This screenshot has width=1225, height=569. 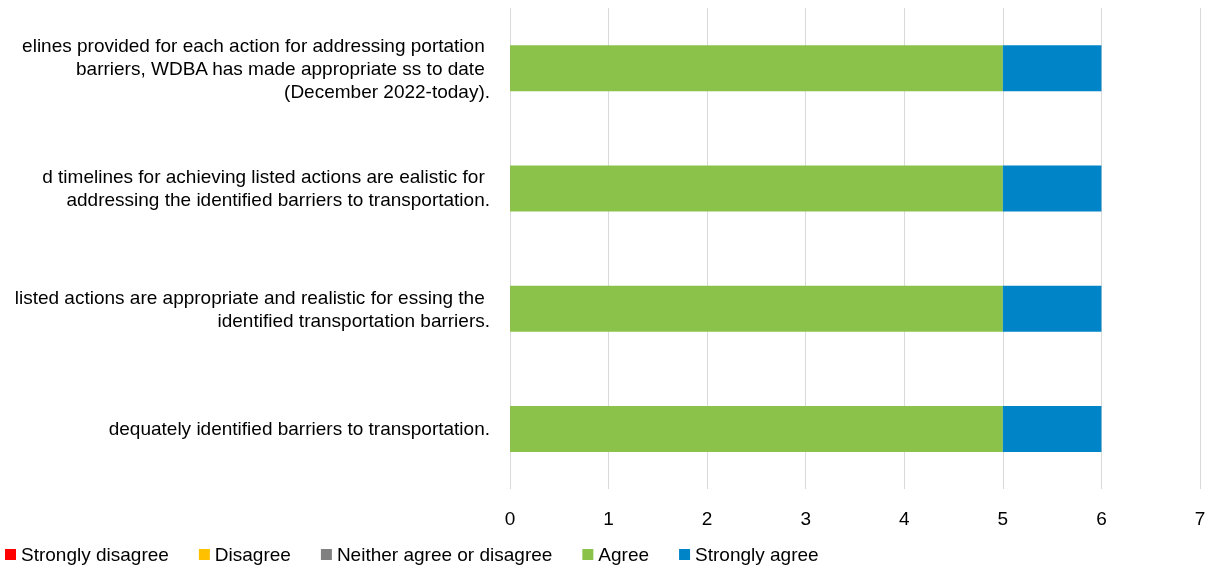 What do you see at coordinates (256, 68) in the screenshot?
I see `y-tick-label: elines provided for each action for addressing portation barriers, WDBA has made appropriate ss to date (December 2022-today).` at bounding box center [256, 68].